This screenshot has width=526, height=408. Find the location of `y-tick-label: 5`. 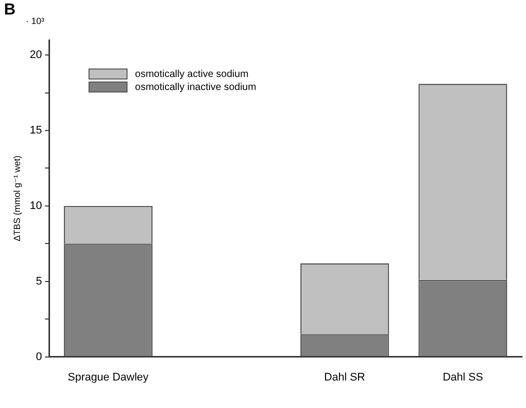

y-tick-label: 5 is located at coordinates (39, 281).